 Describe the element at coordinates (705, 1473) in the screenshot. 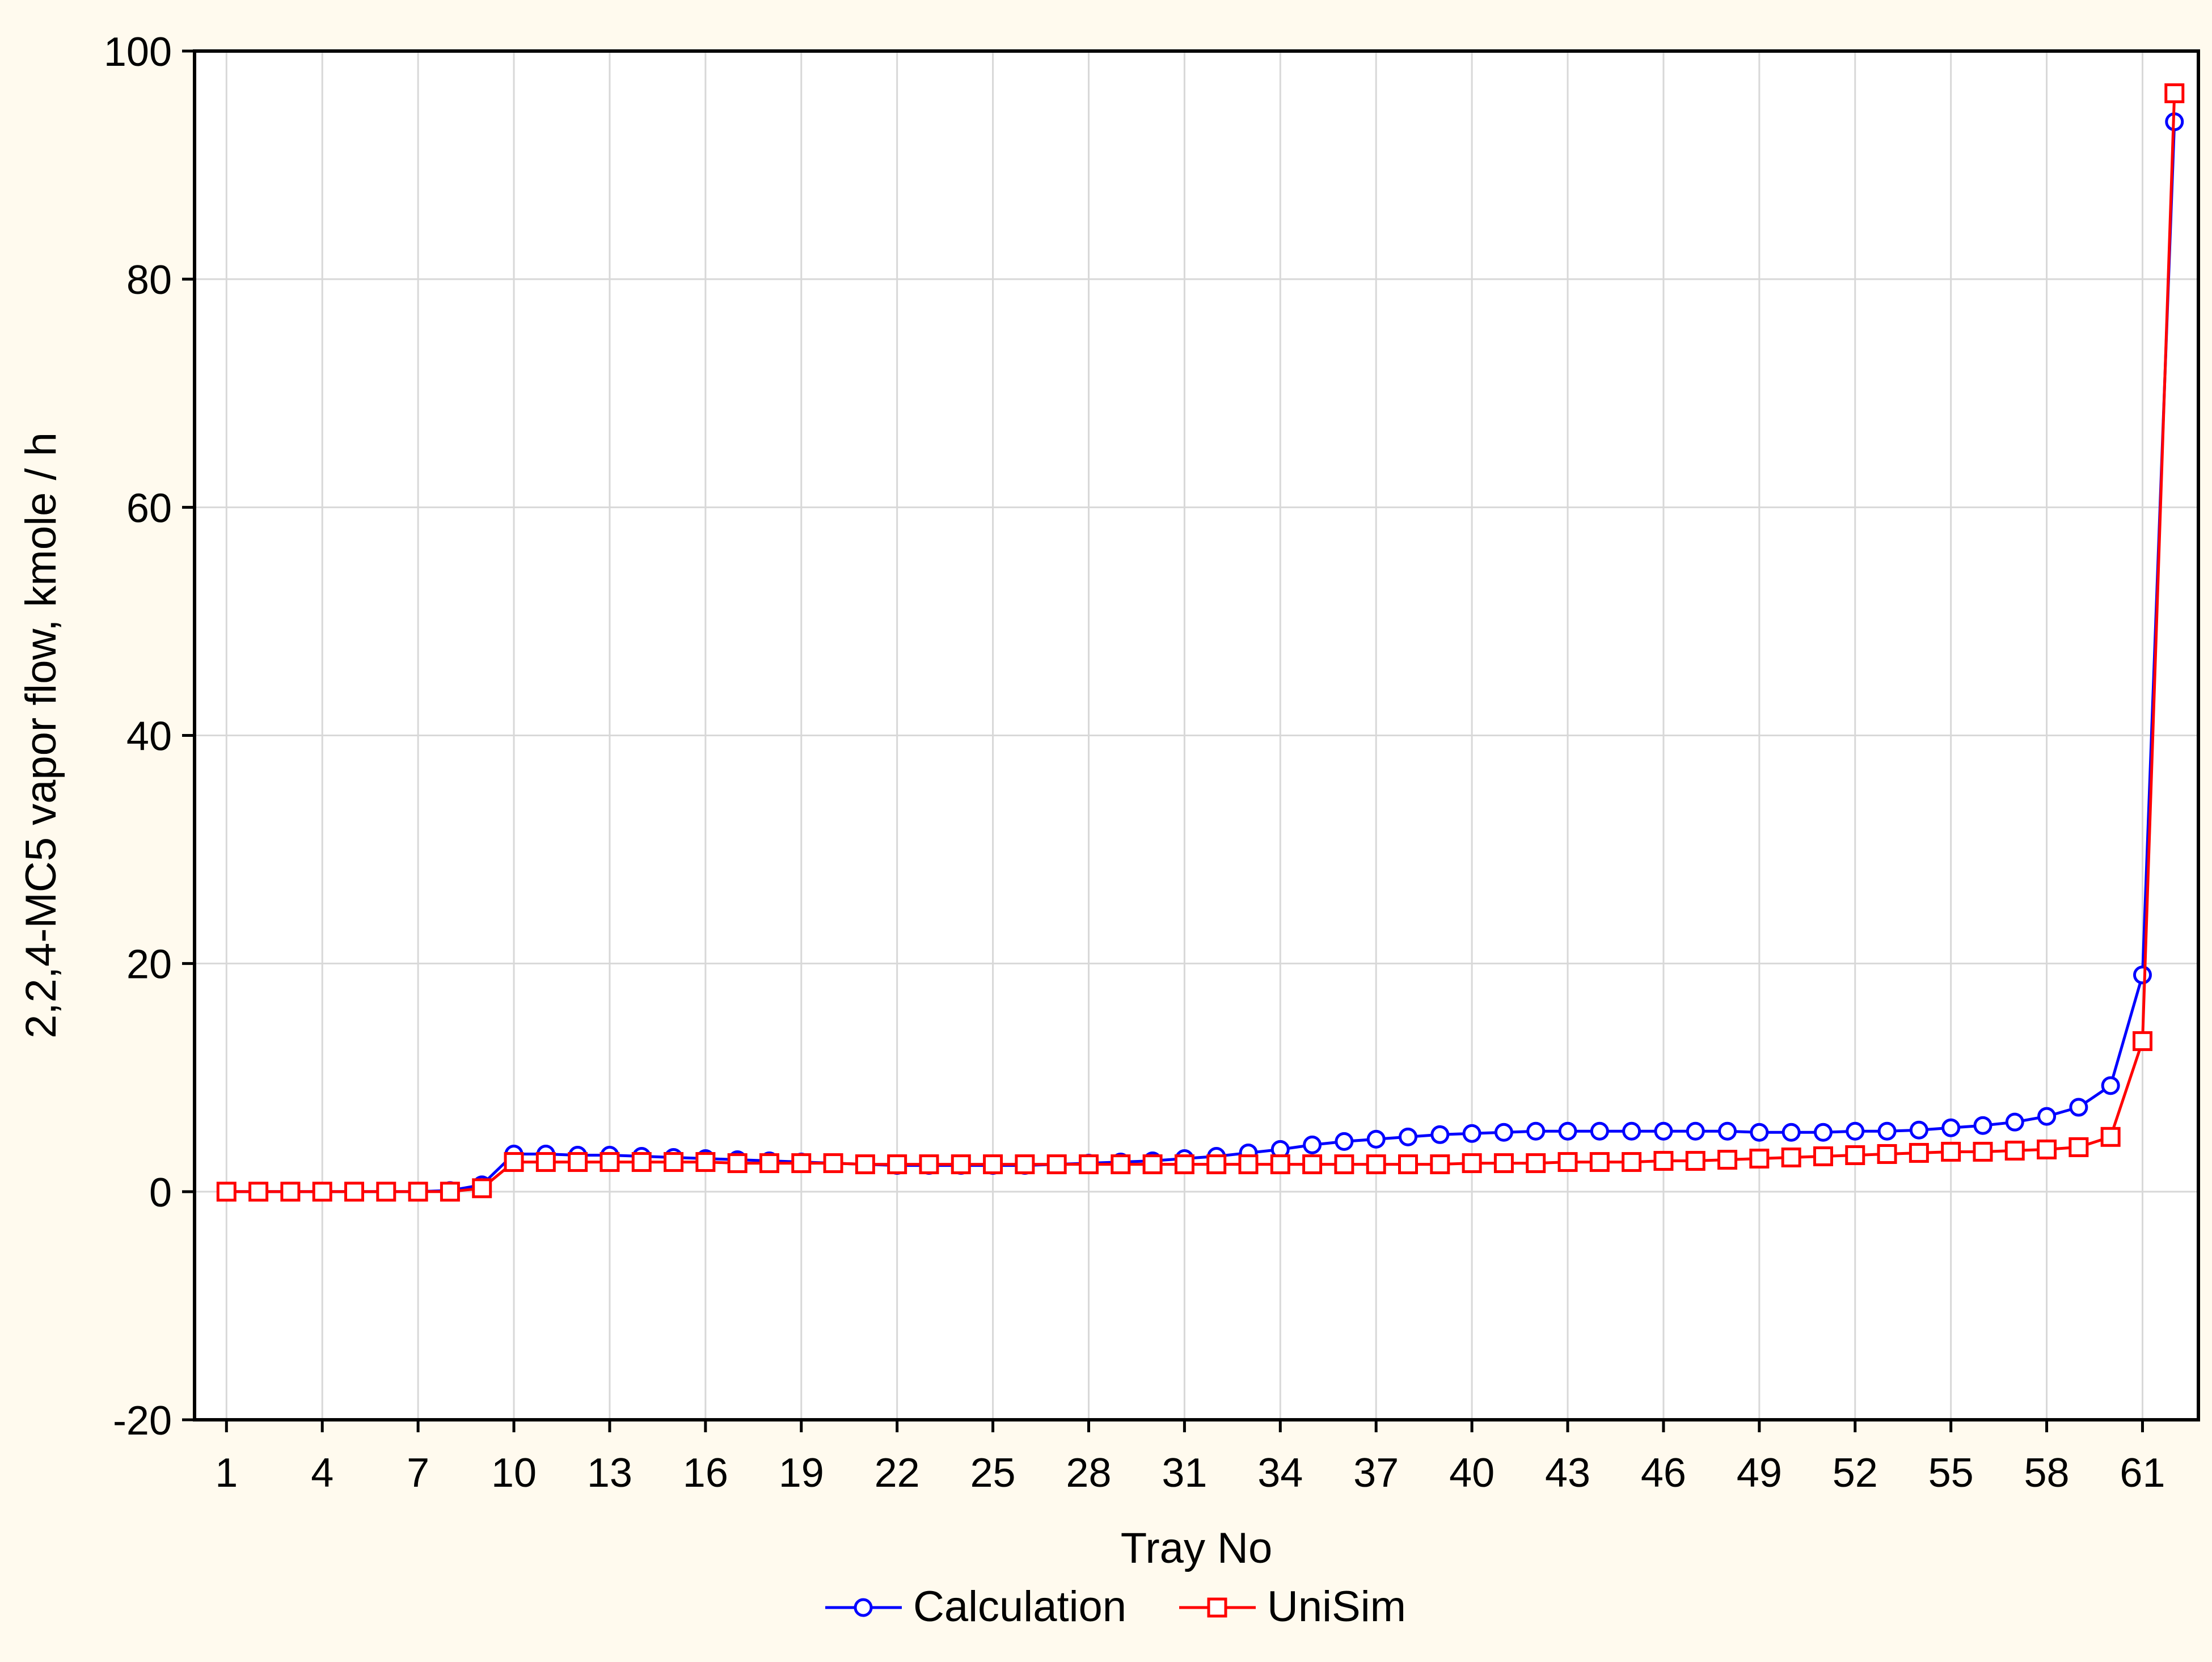

I see `x-tick-label: 16` at that location.